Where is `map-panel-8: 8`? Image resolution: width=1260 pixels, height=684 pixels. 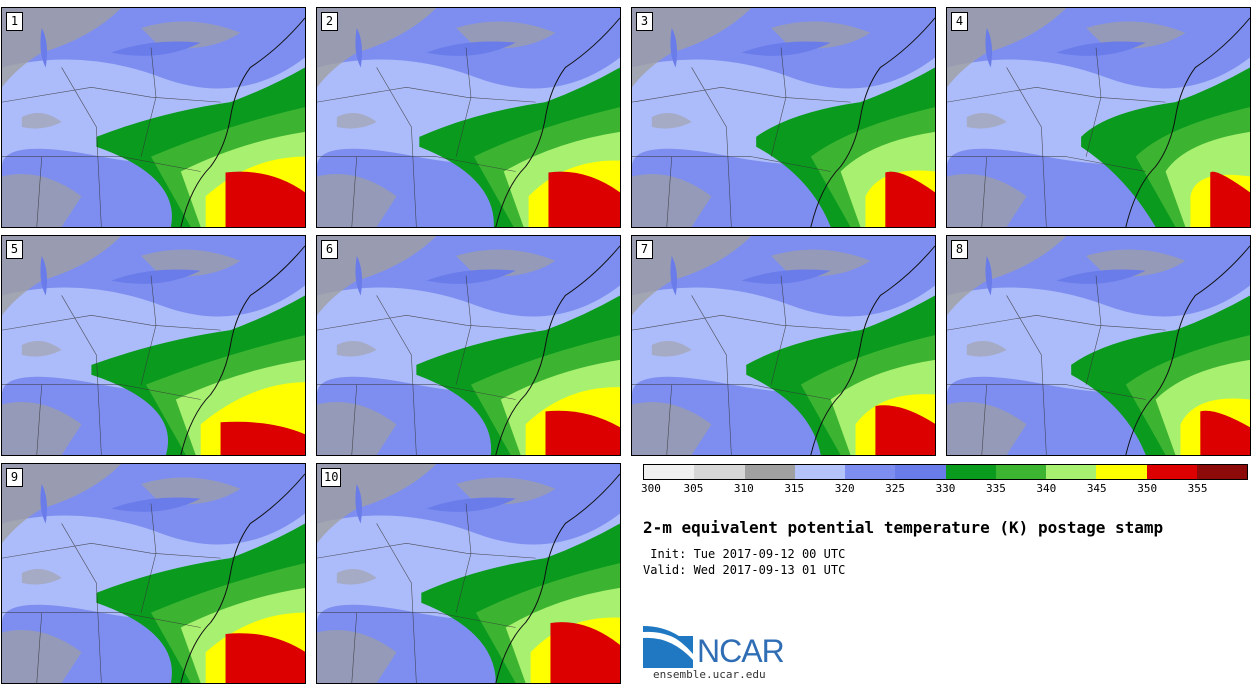 map-panel-8: 8 is located at coordinates (1098, 345).